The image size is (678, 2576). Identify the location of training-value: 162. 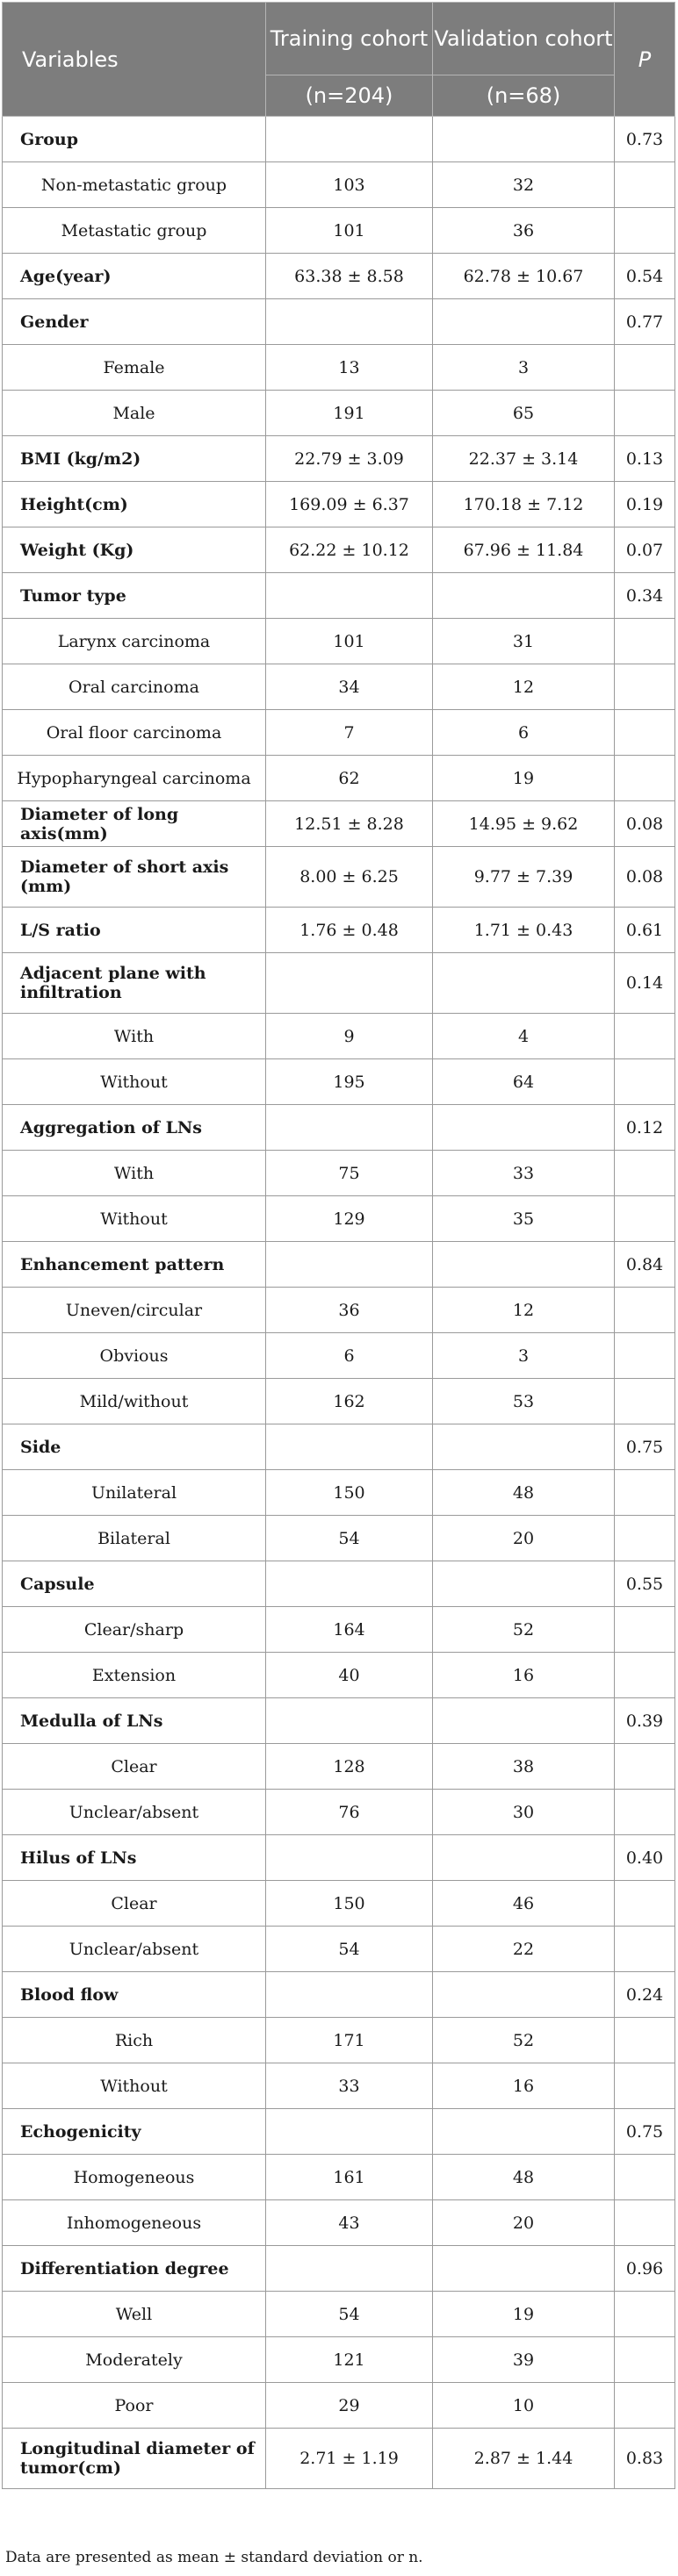
(349, 1401).